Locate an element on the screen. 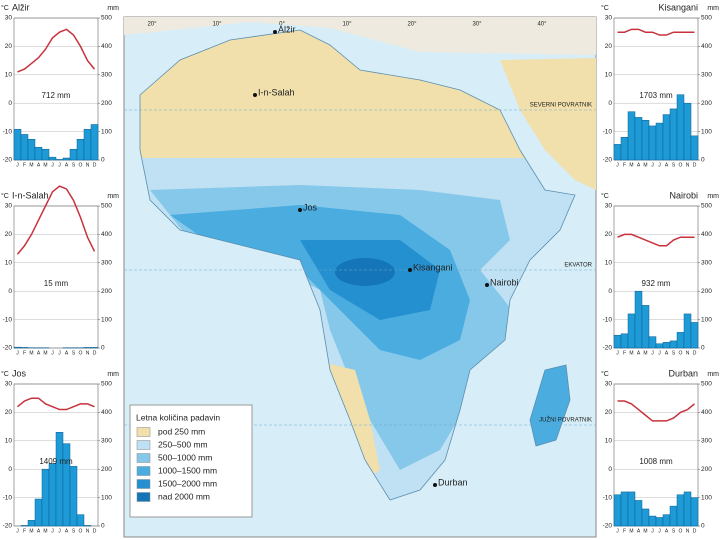  city-label: Durban is located at coordinates (453, 482).